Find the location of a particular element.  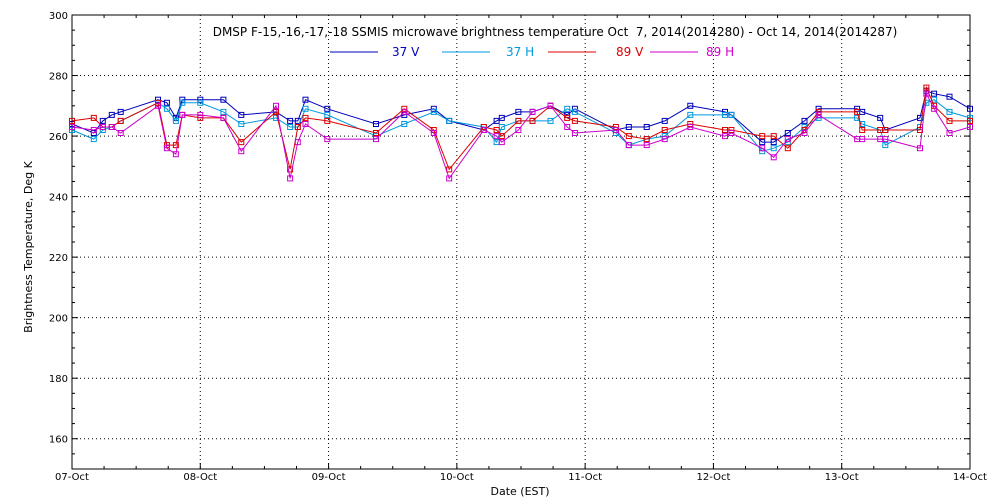

x-tick-label: 08-Oct is located at coordinates (200, 477).